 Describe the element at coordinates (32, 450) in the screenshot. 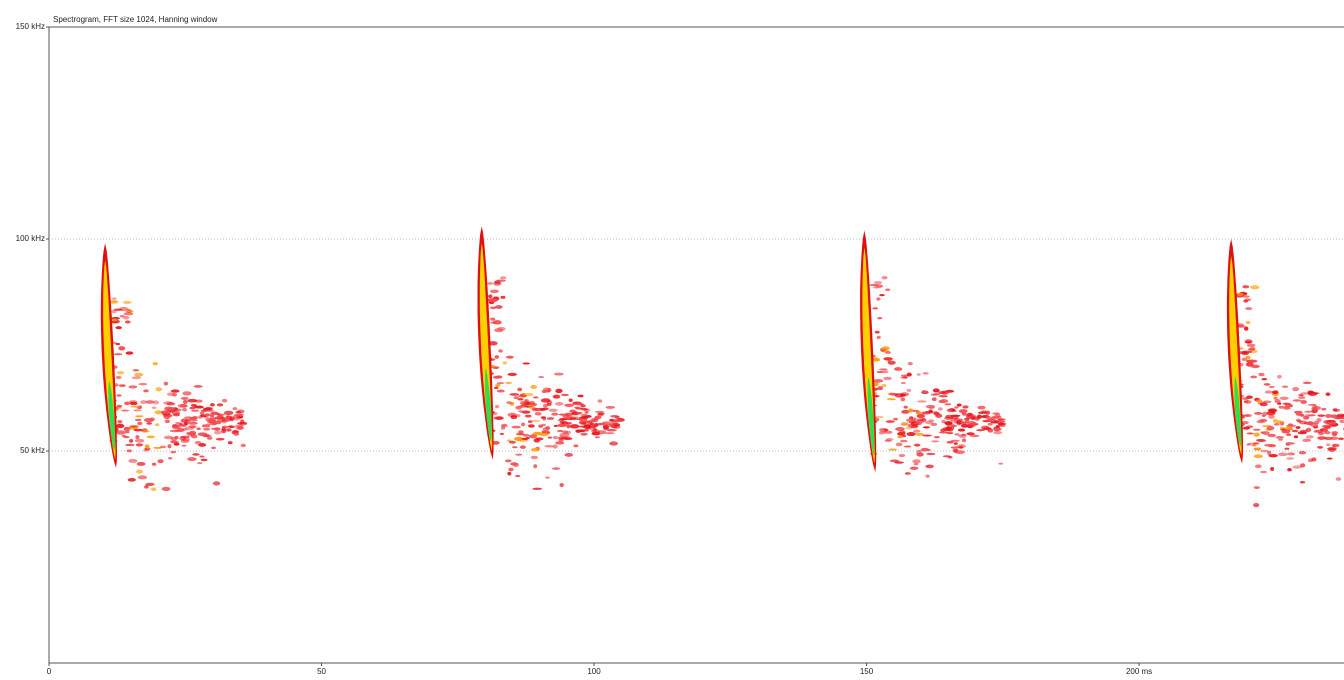

I see `y-tick-label: 50 kHz` at that location.